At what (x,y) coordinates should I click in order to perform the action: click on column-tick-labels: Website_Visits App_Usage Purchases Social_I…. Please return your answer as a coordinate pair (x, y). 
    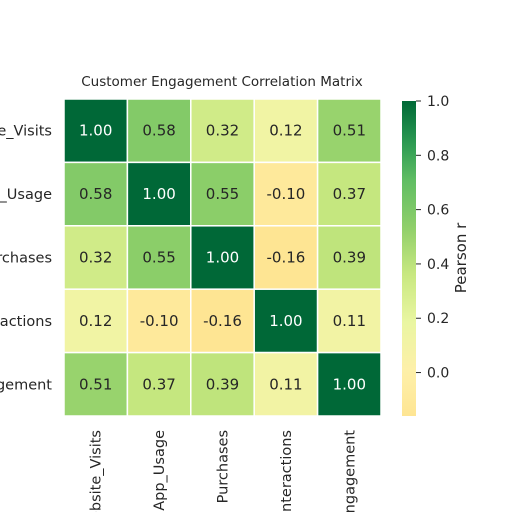
    Looking at the image, I should click on (224, 471).